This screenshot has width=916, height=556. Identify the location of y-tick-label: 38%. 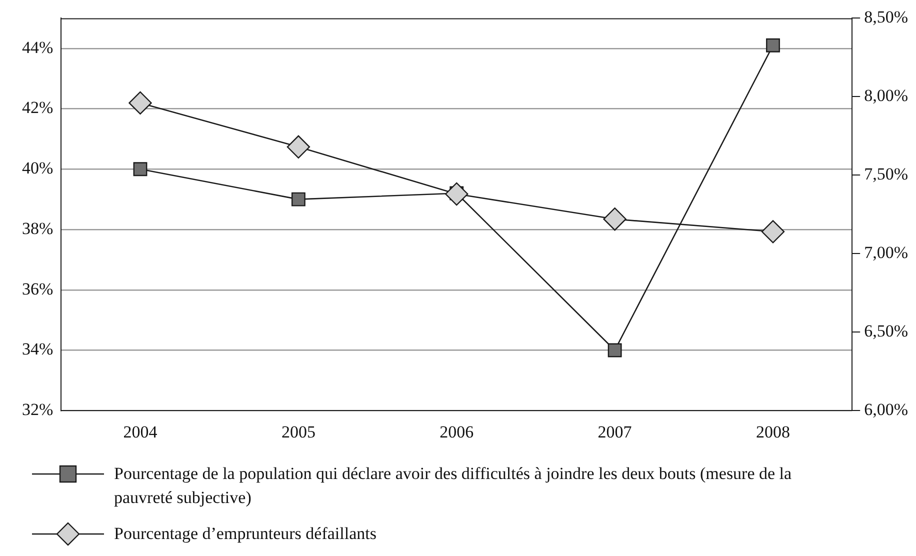
(38, 228).